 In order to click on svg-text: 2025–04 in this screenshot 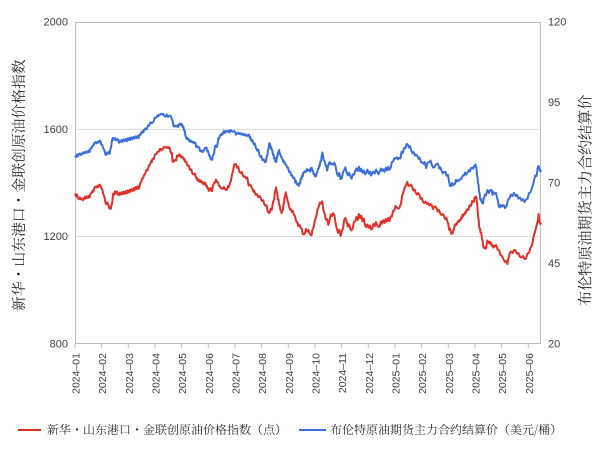, I will do `click(477, 373)`.